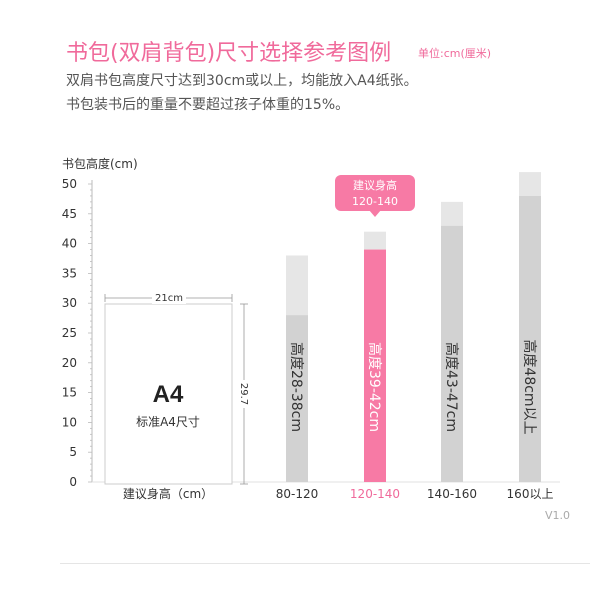  Describe the element at coordinates (375, 494) in the screenshot. I see `x-tick-label: 120-140` at that location.